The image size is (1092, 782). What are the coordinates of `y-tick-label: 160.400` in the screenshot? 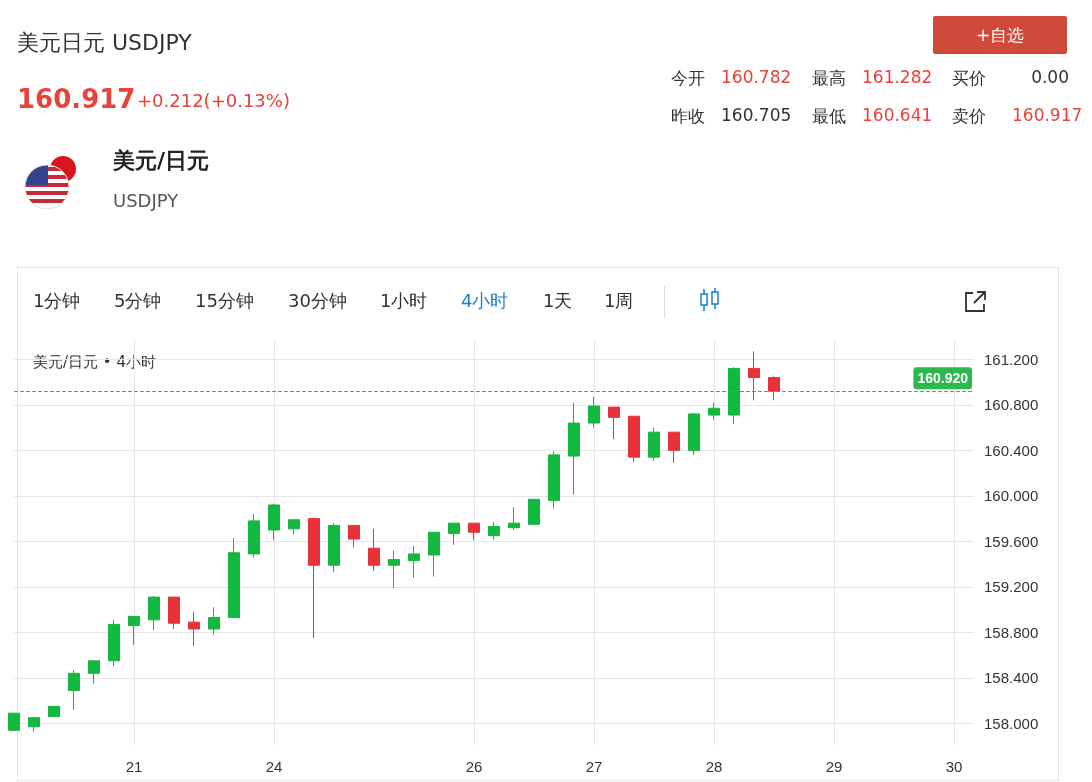 It's located at (1011, 450).